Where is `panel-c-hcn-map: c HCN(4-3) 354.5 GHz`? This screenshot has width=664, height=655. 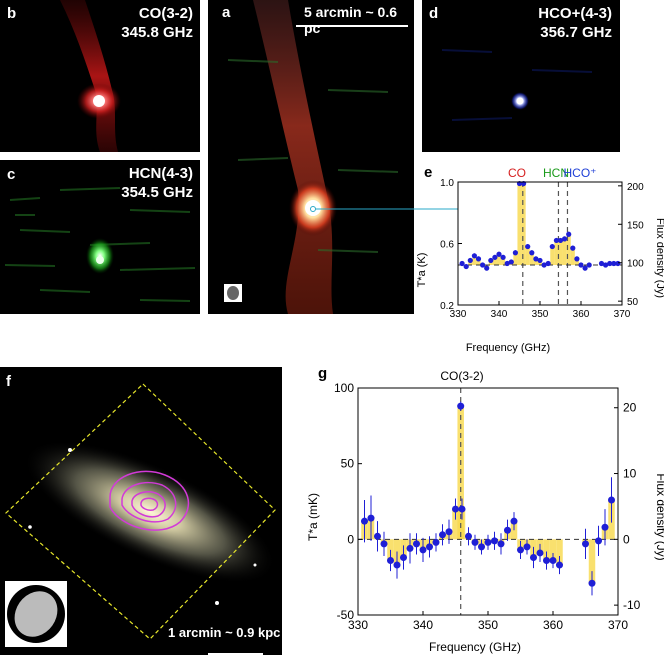 panel-c-hcn-map: c HCN(4-3) 354.5 GHz is located at coordinates (100, 237).